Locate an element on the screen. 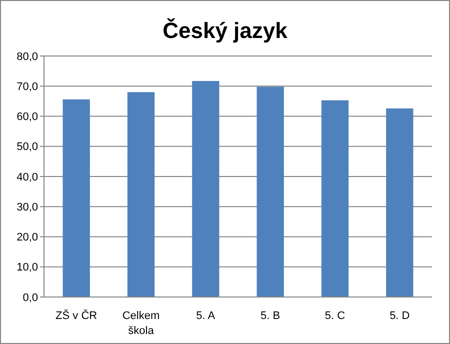 The image size is (450, 344). x-tick-label: 5. A is located at coordinates (206, 316).